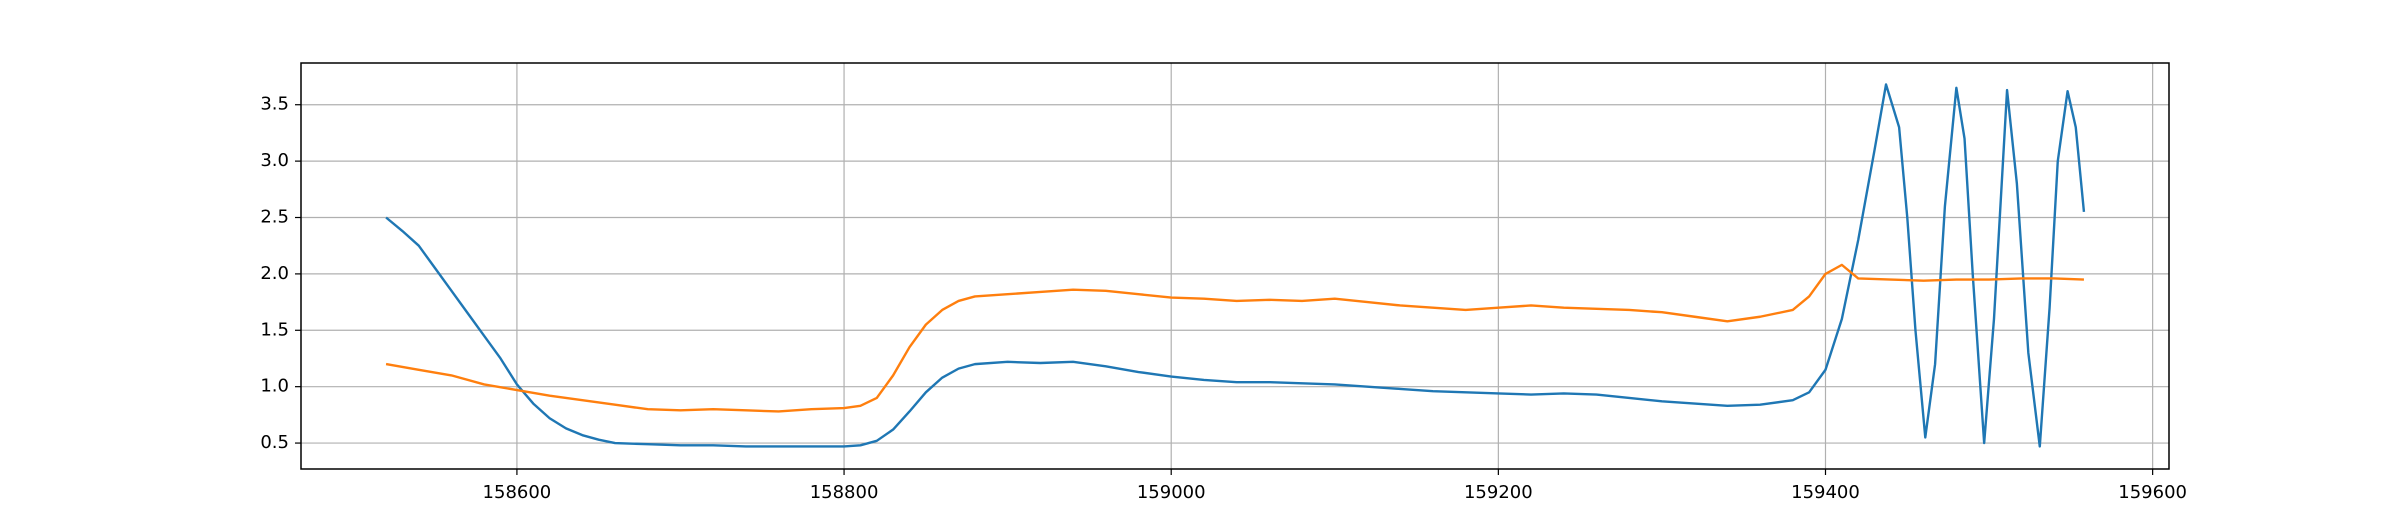 The height and width of the screenshot is (525, 2400). What do you see at coordinates (2152, 492) in the screenshot?
I see `x-tick-label: 159600` at bounding box center [2152, 492].